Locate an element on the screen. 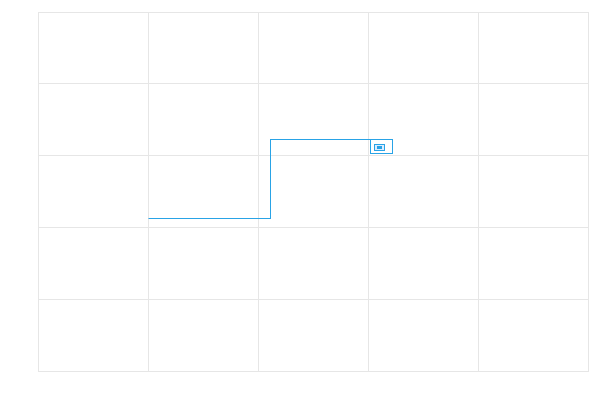 The height and width of the screenshot is (400, 600). node is located at coordinates (381, 146).